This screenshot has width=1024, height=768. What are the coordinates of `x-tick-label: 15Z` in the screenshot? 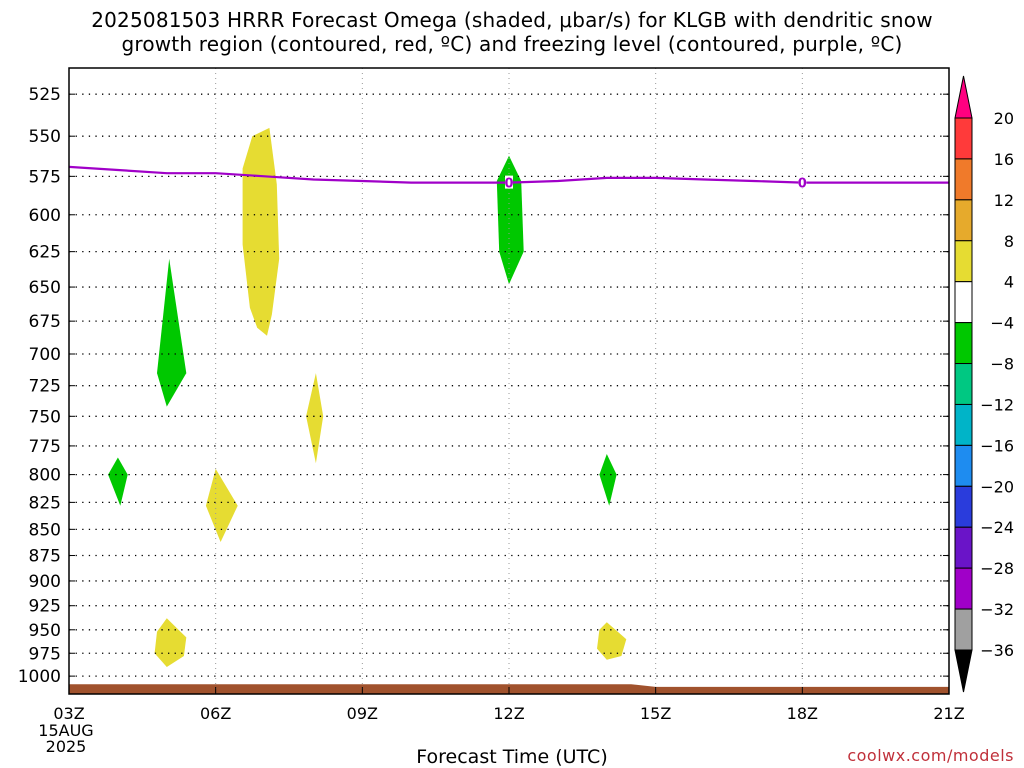 It's located at (655, 713).